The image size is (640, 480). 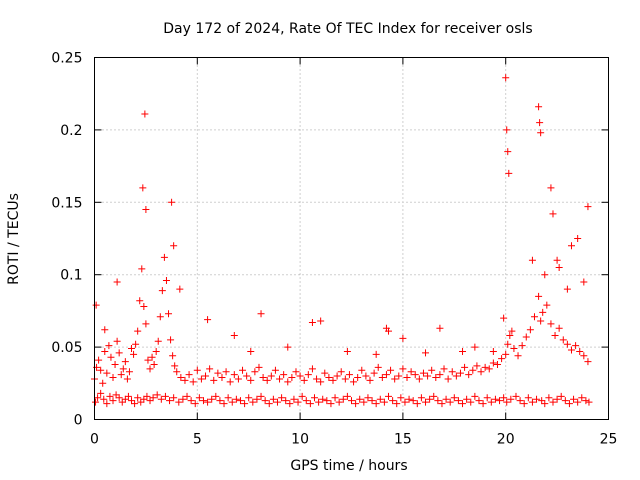 What do you see at coordinates (353, 440) in the screenshot?
I see `x-tick-labels: 0 5 10 15 20 25` at bounding box center [353, 440].